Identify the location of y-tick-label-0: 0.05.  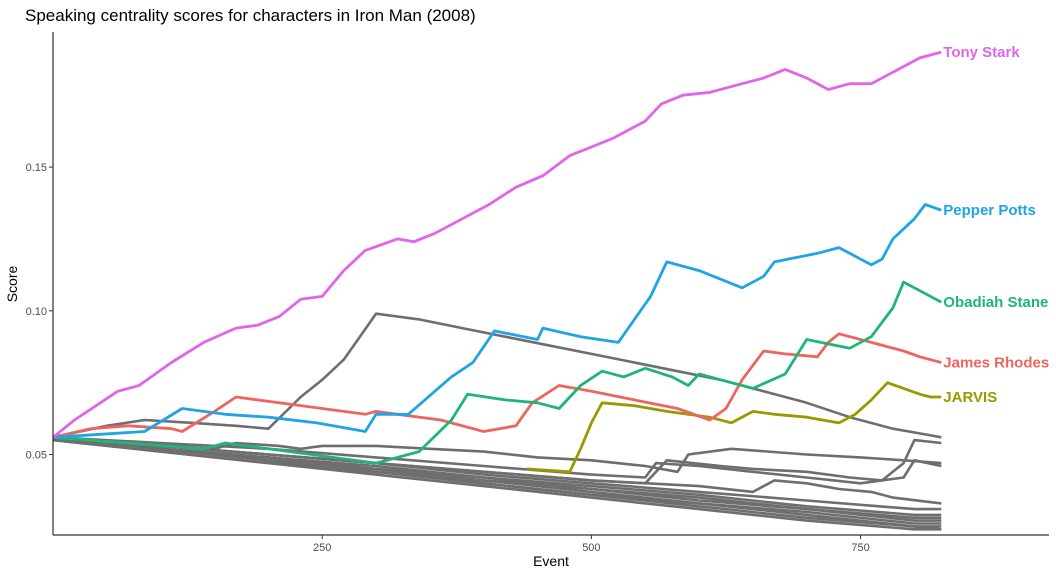
(36, 456).